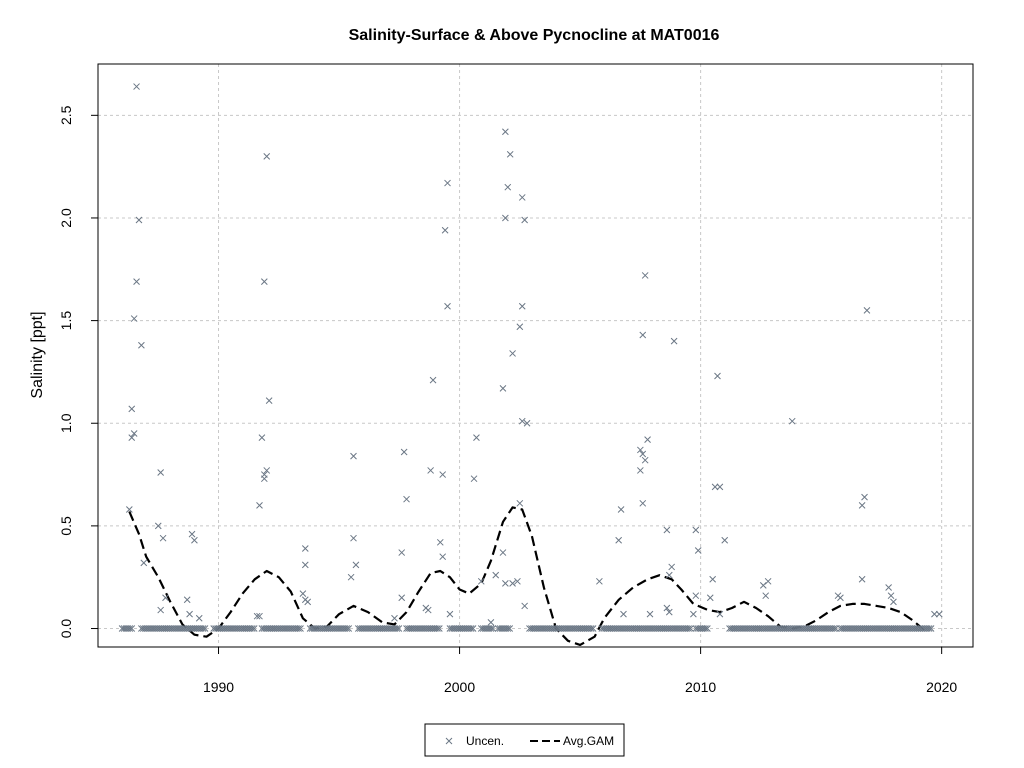  I want to click on gam-line, so click(527, 576).